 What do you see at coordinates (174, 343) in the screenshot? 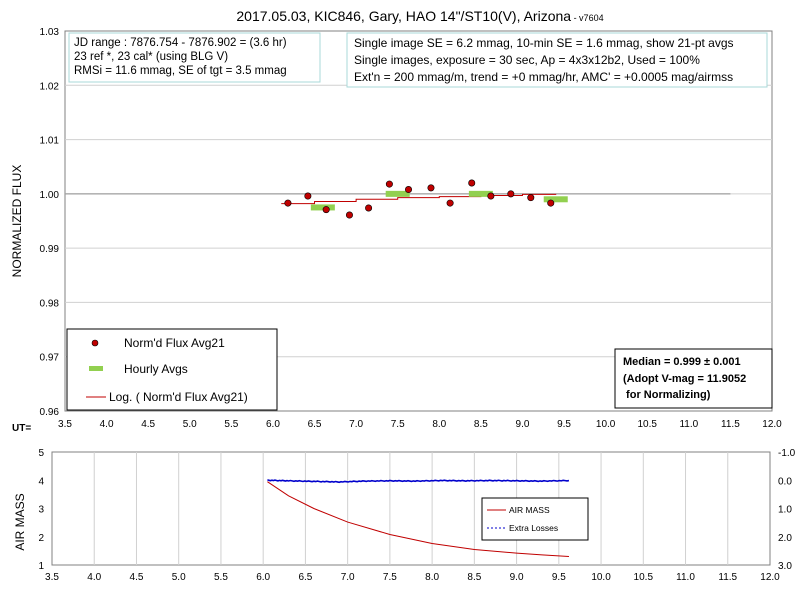
I see `legend-flux-label: Norm'd Flux Avg21` at bounding box center [174, 343].